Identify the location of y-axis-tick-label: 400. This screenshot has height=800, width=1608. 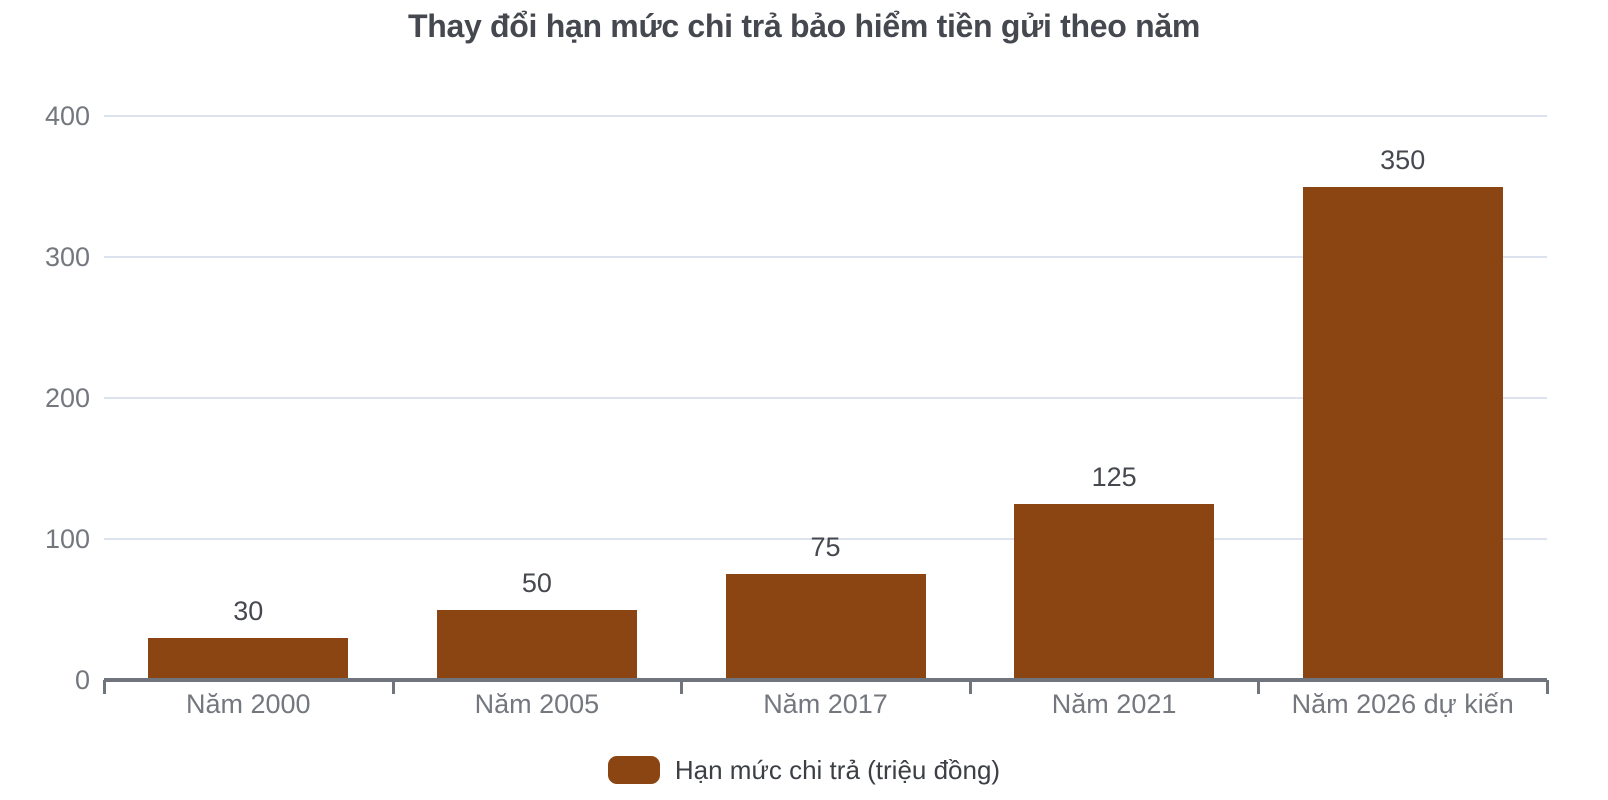
(67, 116).